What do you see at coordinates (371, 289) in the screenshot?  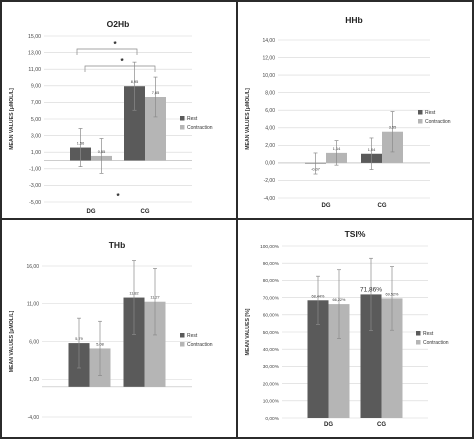 I see `data-label: 71,86%` at bounding box center [371, 289].